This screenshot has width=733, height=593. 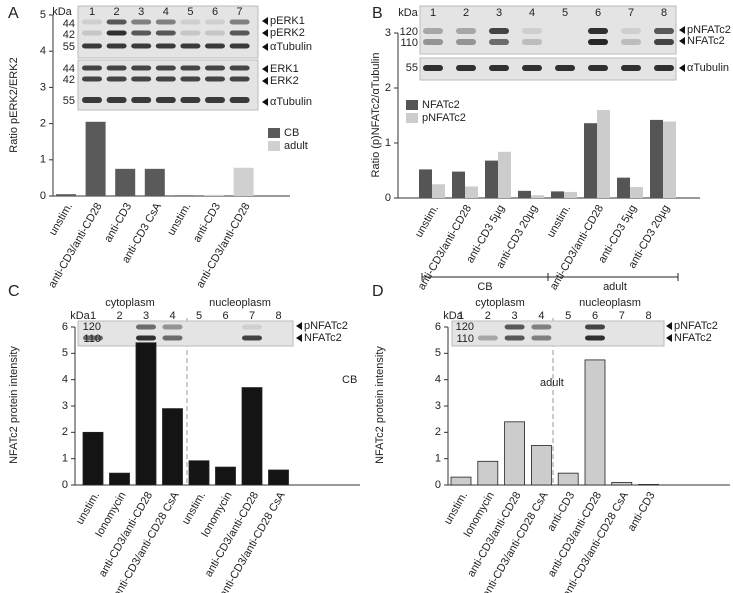 What do you see at coordinates (461, 316) in the screenshot?
I see `lane-number: 1` at bounding box center [461, 316].